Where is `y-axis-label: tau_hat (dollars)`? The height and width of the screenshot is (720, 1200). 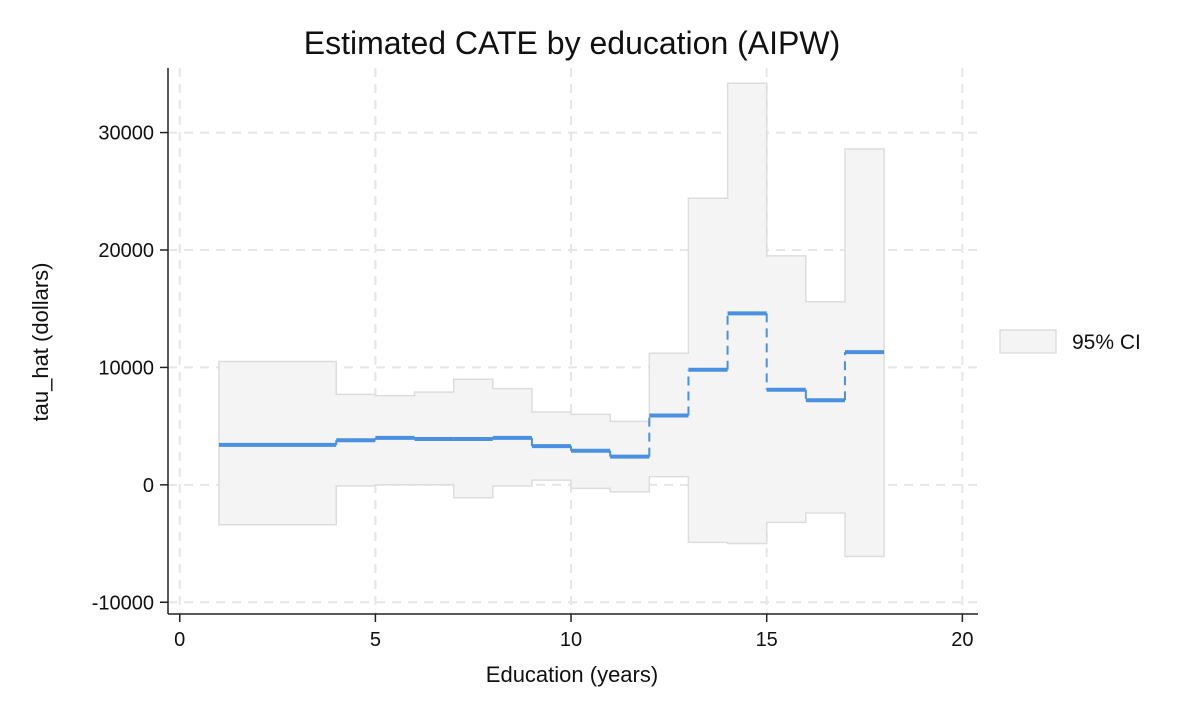 y-axis-label: tau_hat (dollars) is located at coordinates (40, 342).